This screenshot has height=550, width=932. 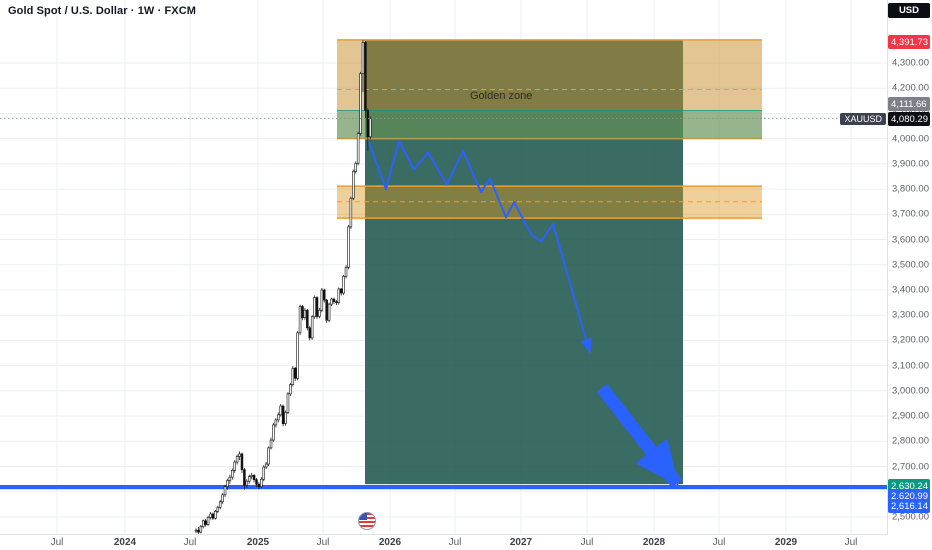 I want to click on blue-support-lines, so click(x=443, y=487).